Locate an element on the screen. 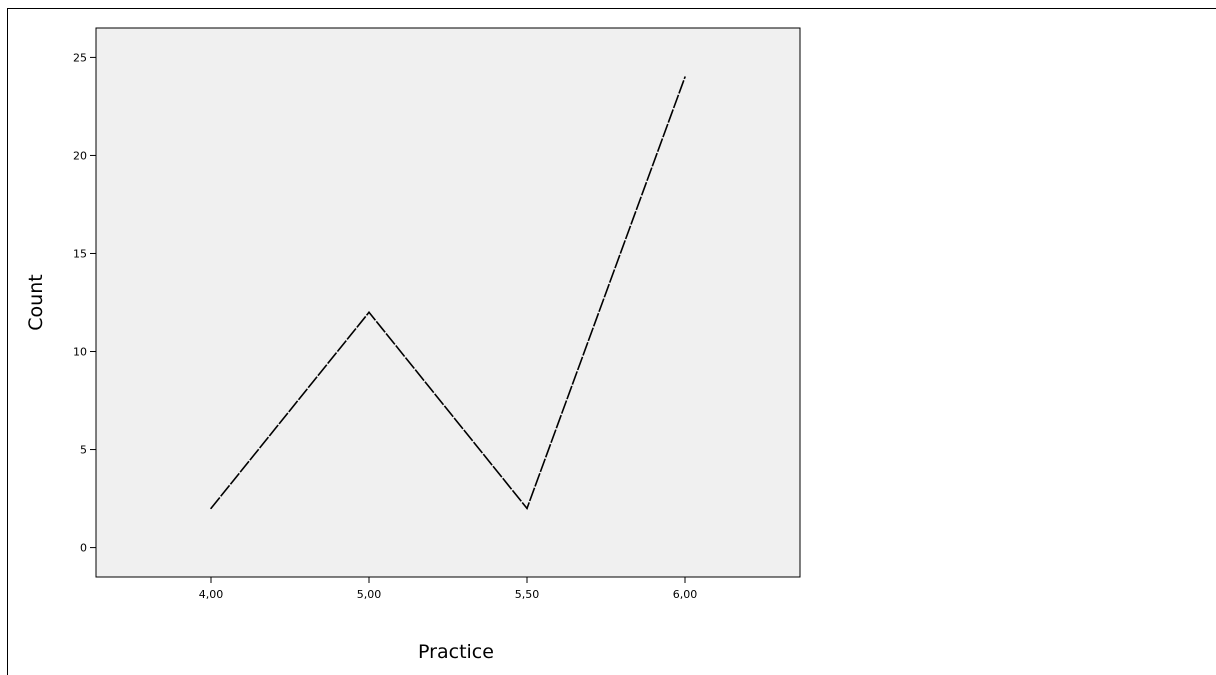 The width and height of the screenshot is (1216, 675). x-tick-label: 4,00 is located at coordinates (211, 594).